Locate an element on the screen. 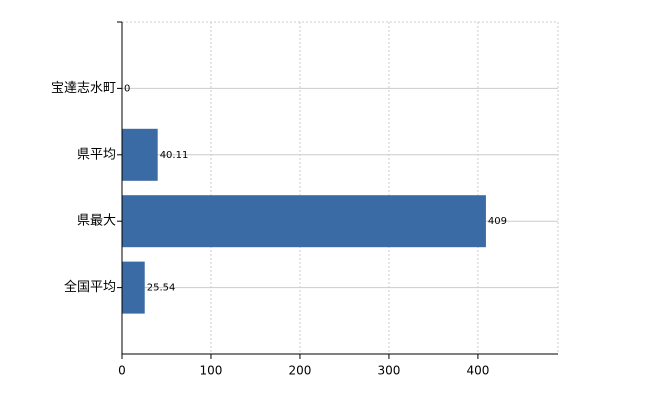 The width and height of the screenshot is (650, 400). y-tick-label: 全国平均 is located at coordinates (90, 287).